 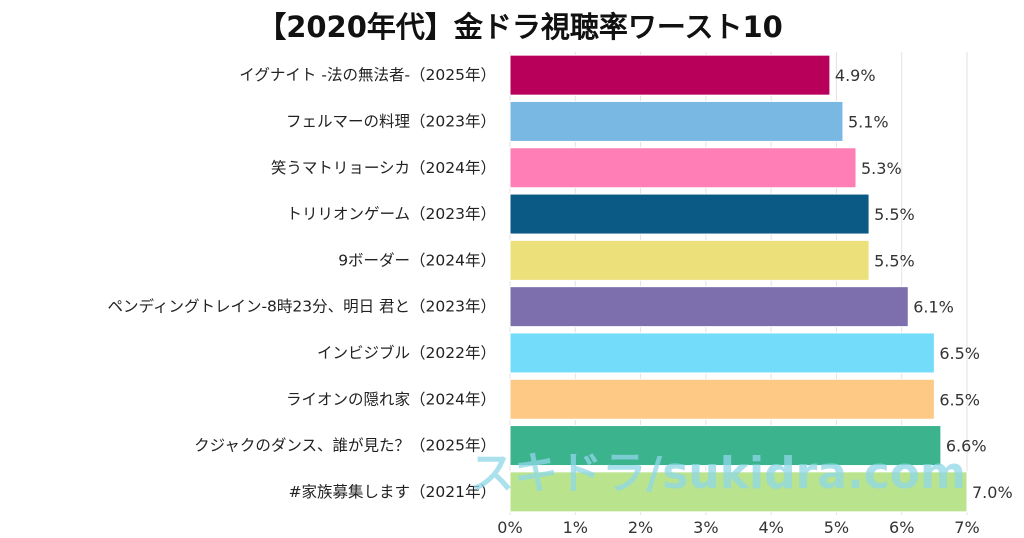 I want to click on category-label: イグナイト -法の無法者-（2025年）, so click(x=367, y=75).